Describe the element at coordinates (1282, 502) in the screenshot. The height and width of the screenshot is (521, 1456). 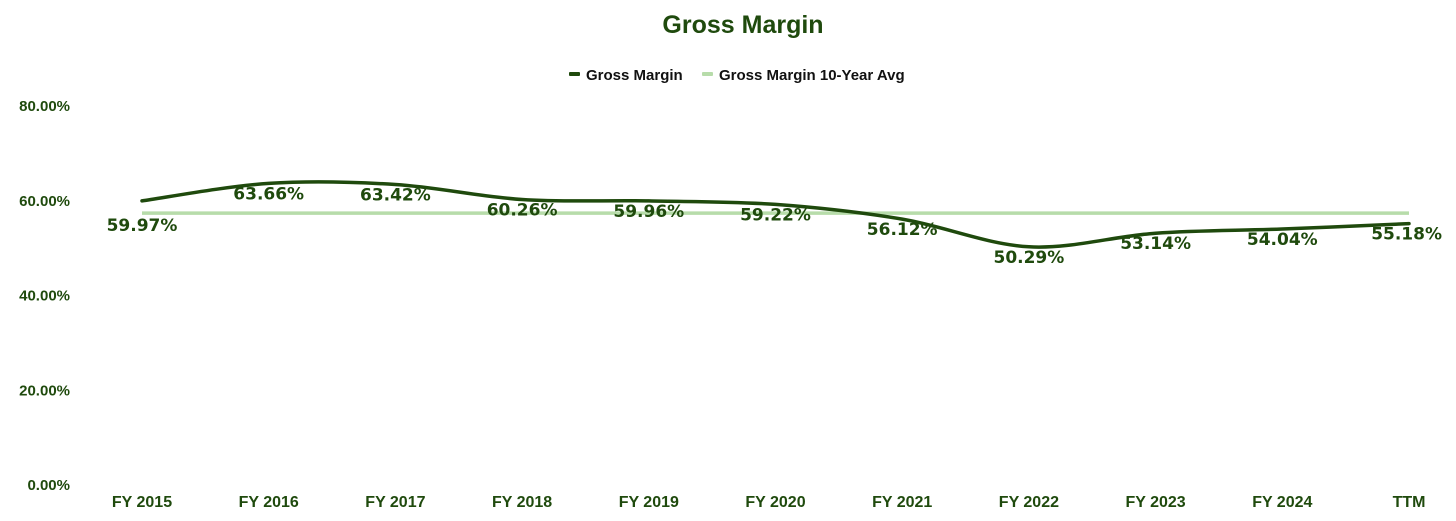
I see `x-tick-label: FY 2024` at that location.